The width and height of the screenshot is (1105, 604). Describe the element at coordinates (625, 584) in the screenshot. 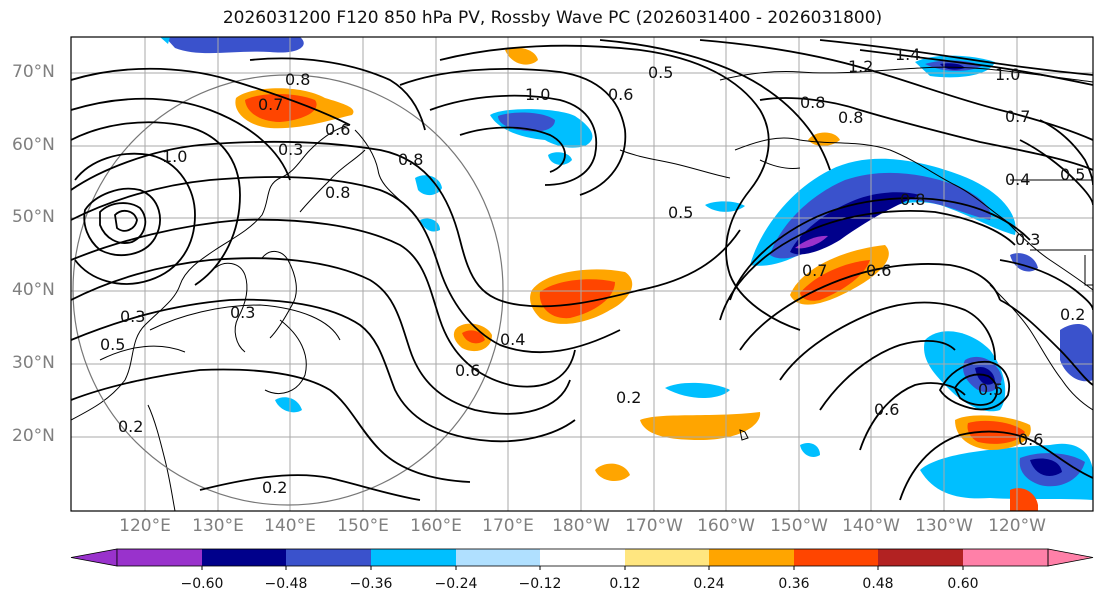

I see `colorbar-tick-label: 0.12` at that location.